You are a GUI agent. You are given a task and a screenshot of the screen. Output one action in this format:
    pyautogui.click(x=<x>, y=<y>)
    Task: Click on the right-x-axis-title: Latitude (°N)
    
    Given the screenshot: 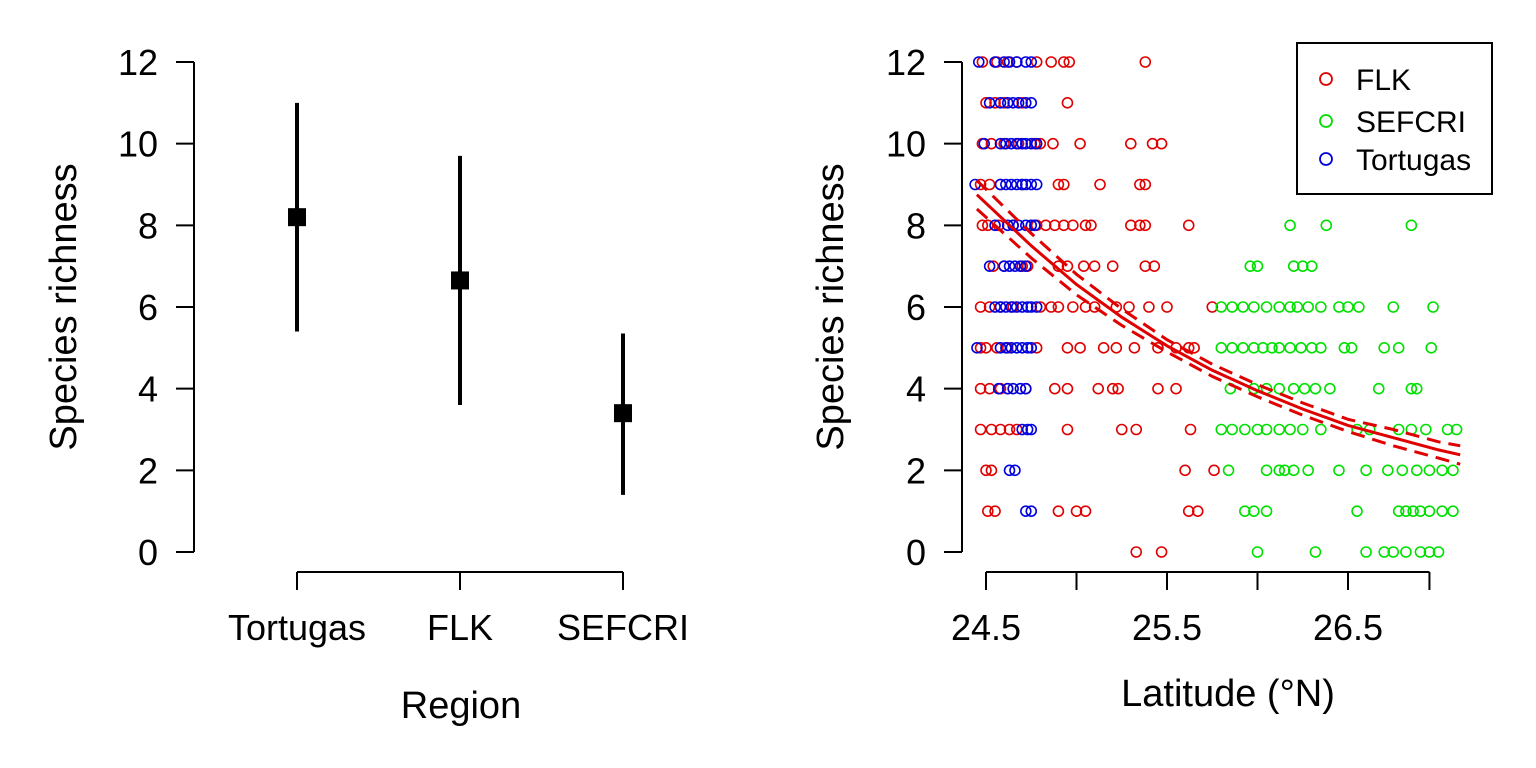 What is the action you would take?
    pyautogui.click(x=1228, y=694)
    